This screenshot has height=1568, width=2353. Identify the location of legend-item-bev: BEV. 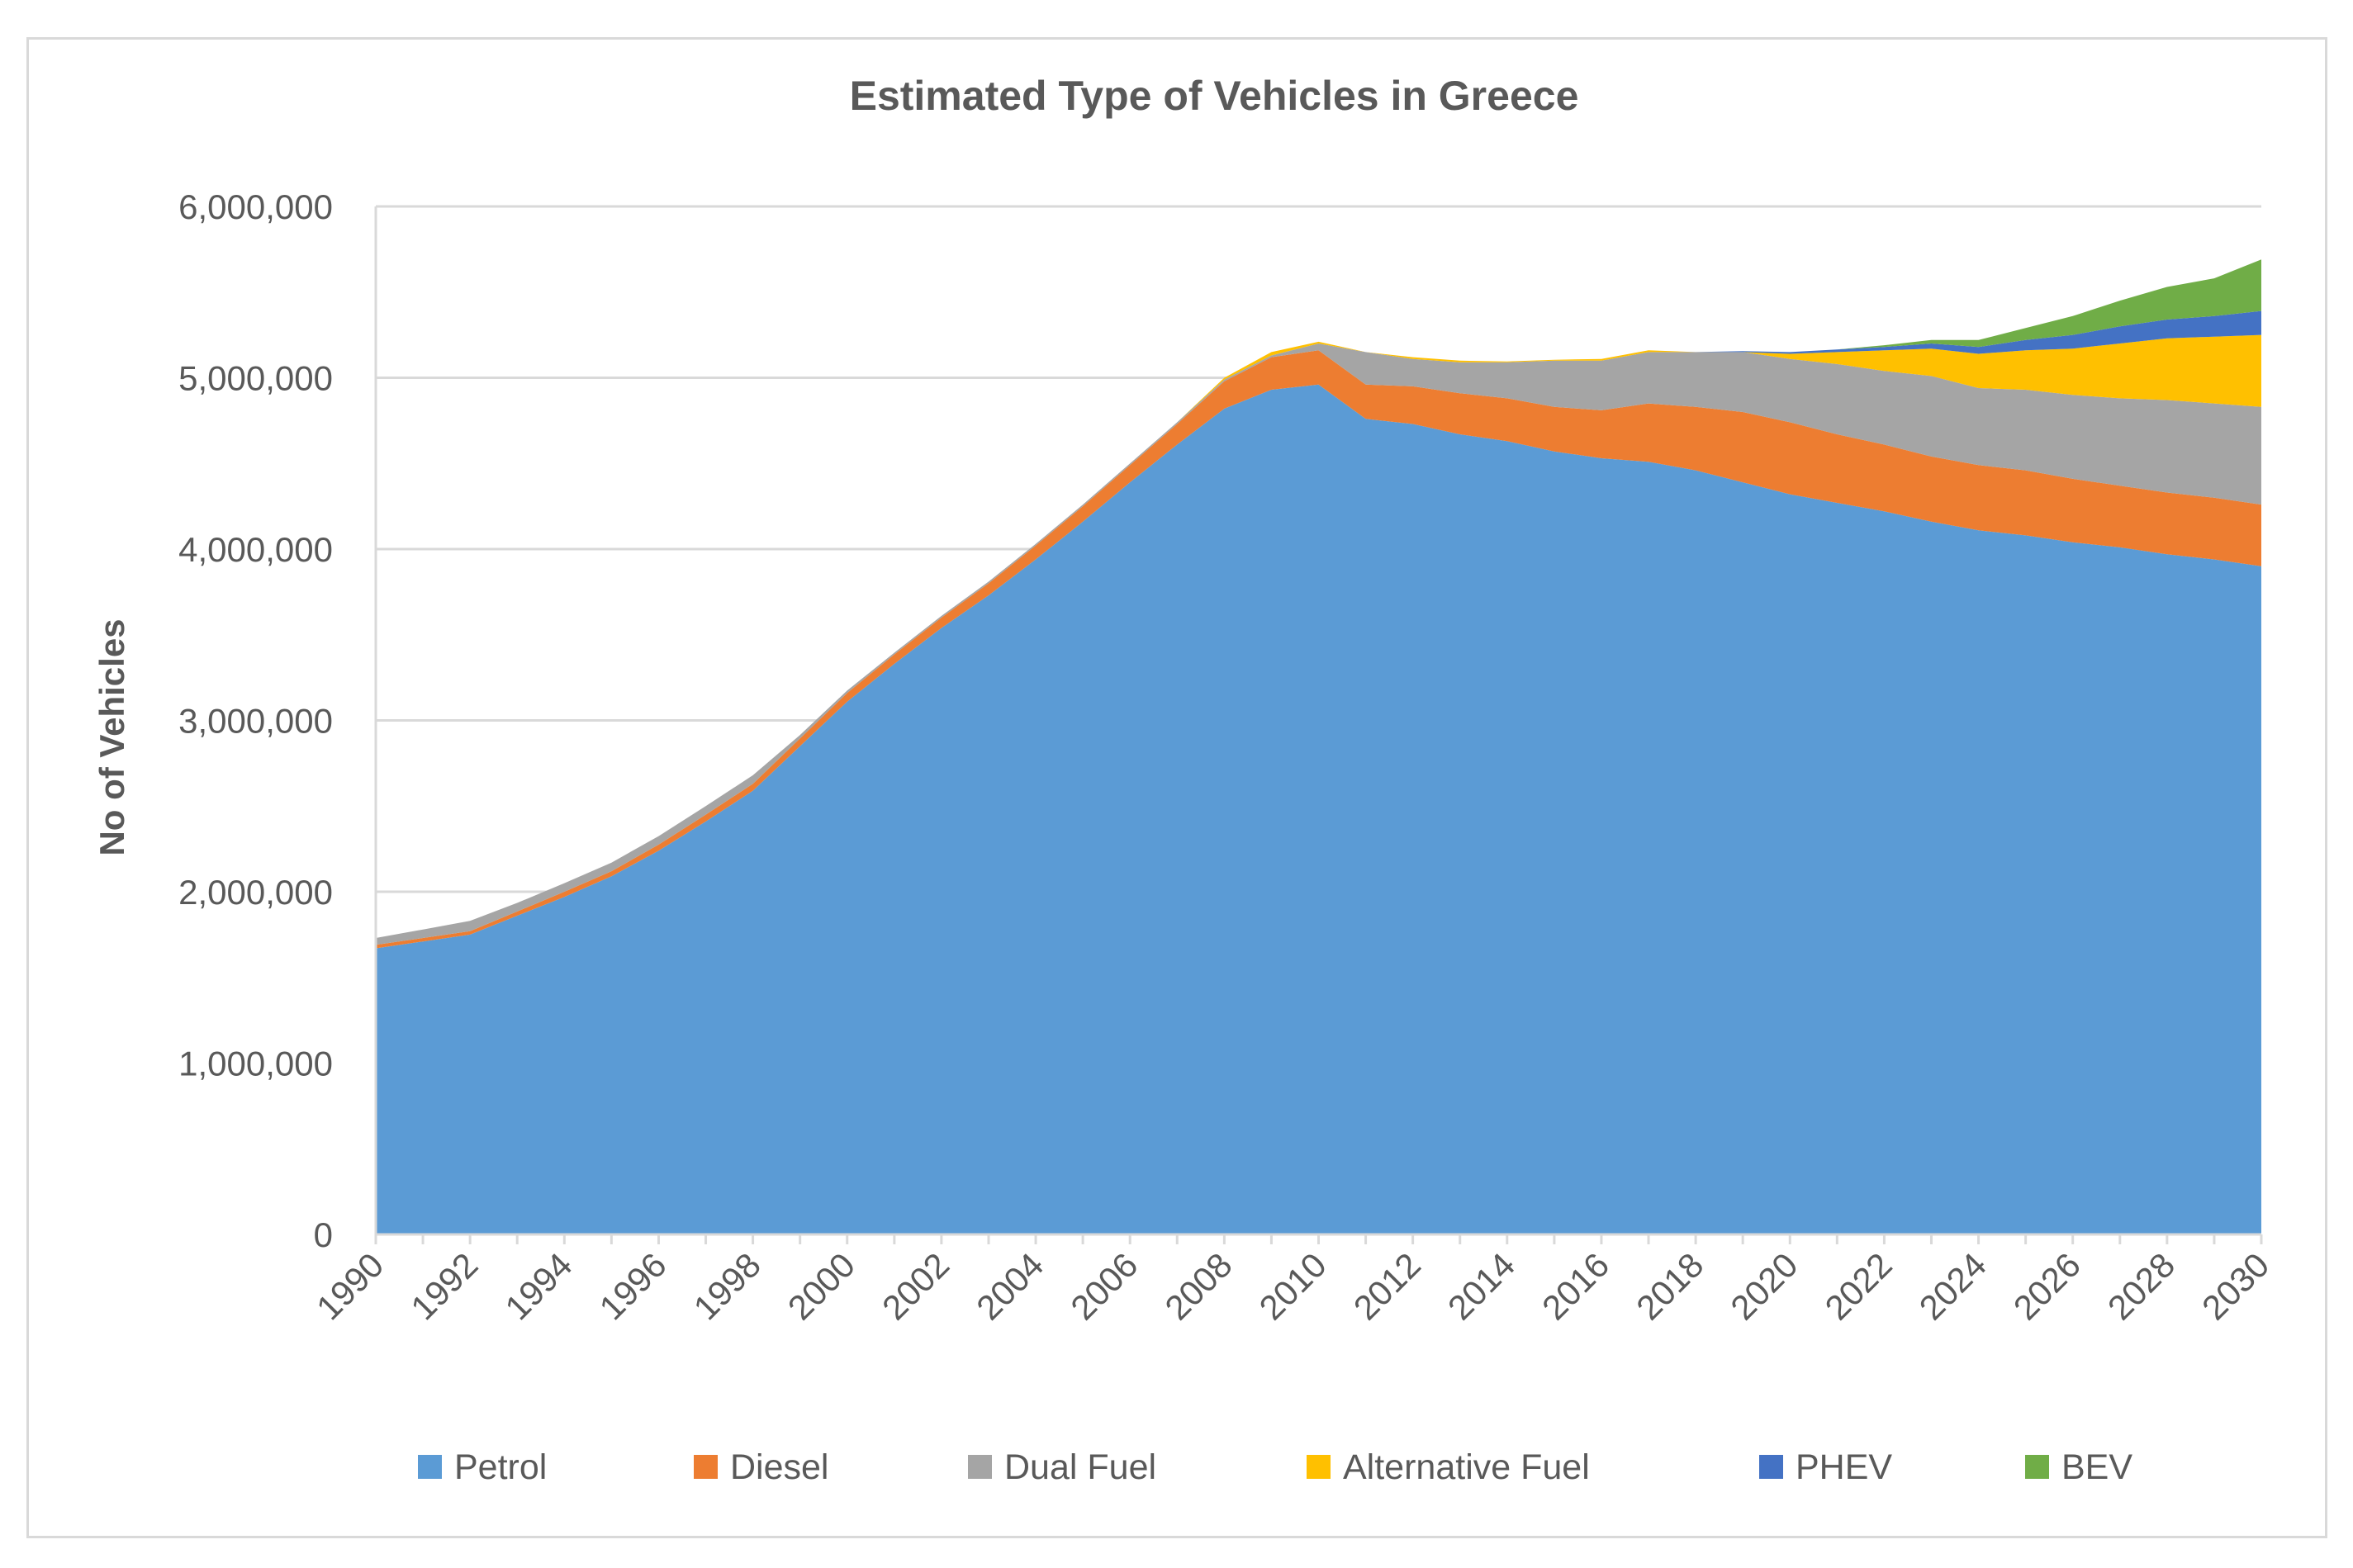
(2078, 1467).